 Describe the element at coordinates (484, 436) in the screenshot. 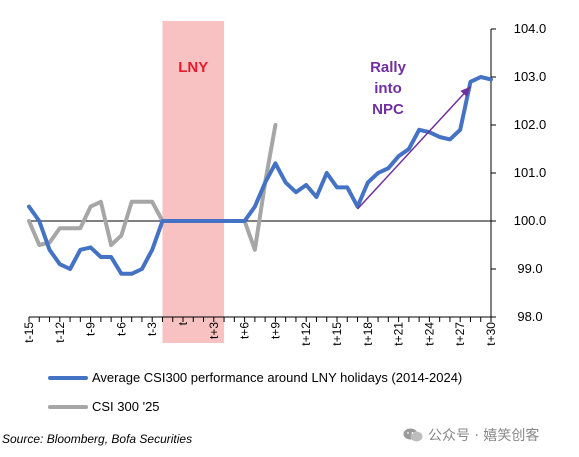

I see `watermark-text: 公众号 · 嬉笑创客` at that location.